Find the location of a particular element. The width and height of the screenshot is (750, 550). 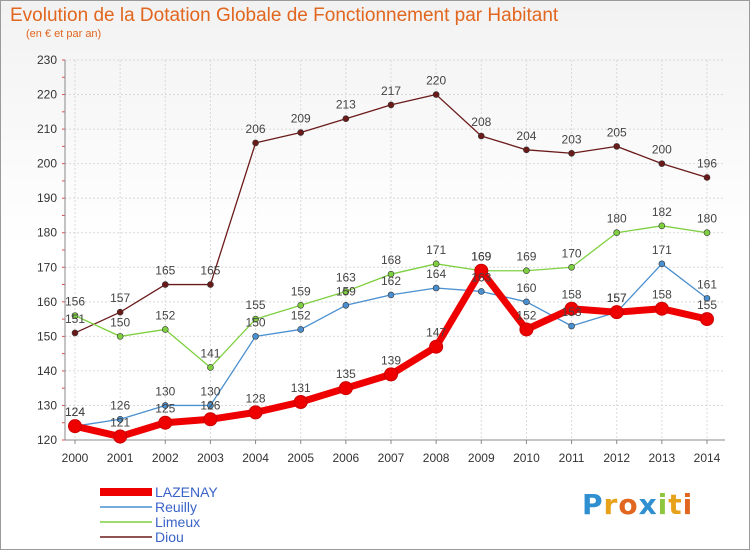

data-label-lazenay: 169 is located at coordinates (481, 257).